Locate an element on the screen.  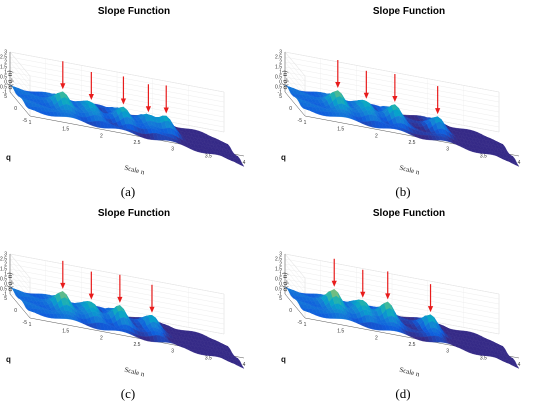
peak-arrows-c is located at coordinates (107, 286).